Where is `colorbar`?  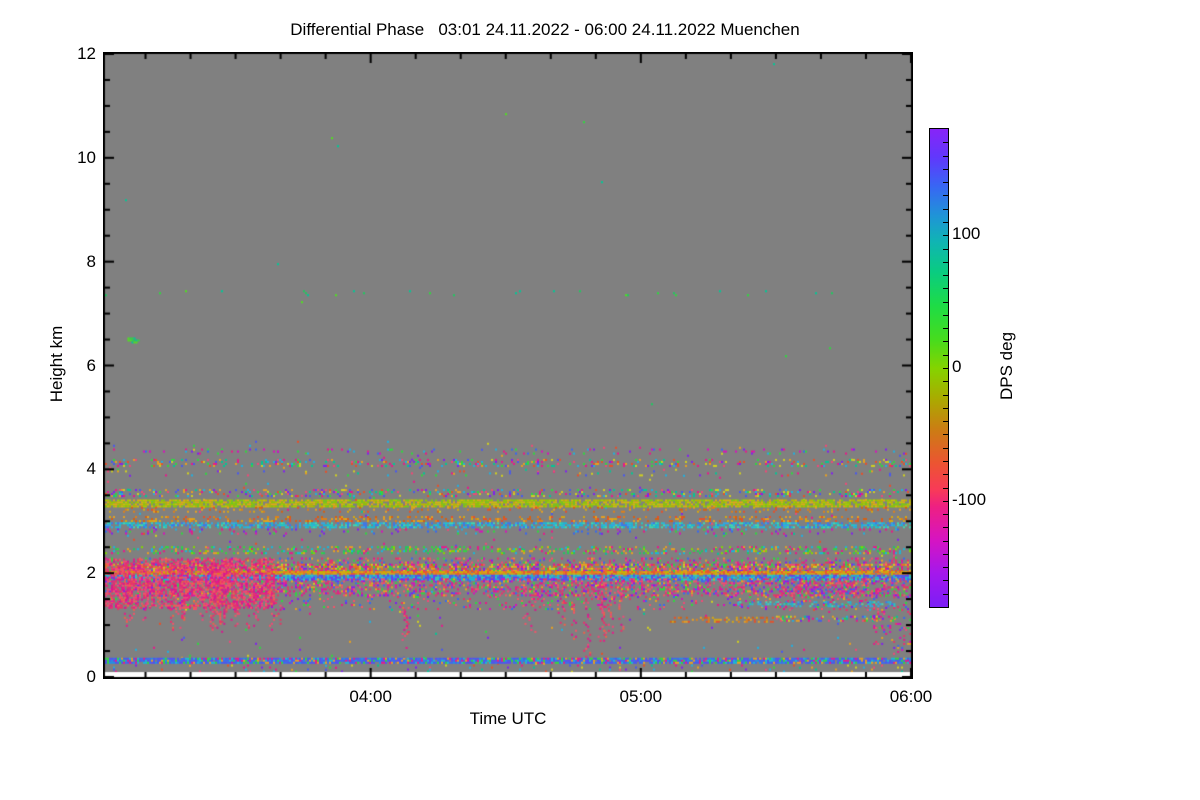 colorbar is located at coordinates (939, 368).